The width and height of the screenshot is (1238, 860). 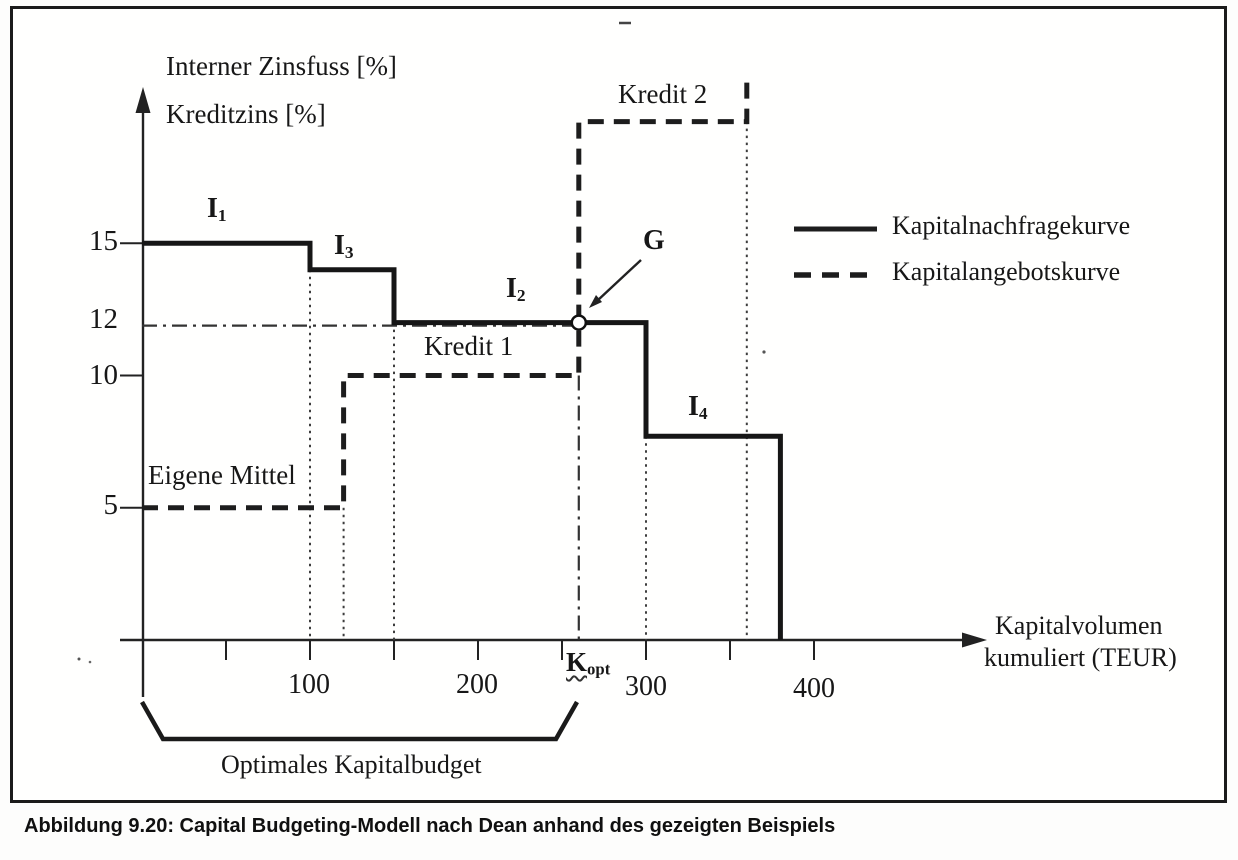 What do you see at coordinates (1079, 625) in the screenshot?
I see `x-axis-title-line1: Kapitalvolumen` at bounding box center [1079, 625].